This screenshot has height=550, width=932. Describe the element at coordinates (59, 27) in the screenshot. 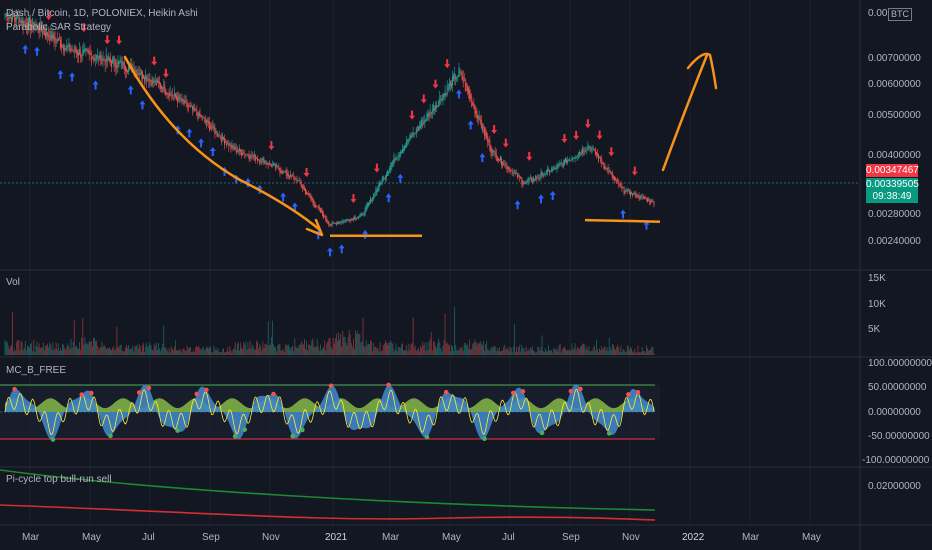

I see `strategy-label: Parabolic SAR Strategy` at that location.